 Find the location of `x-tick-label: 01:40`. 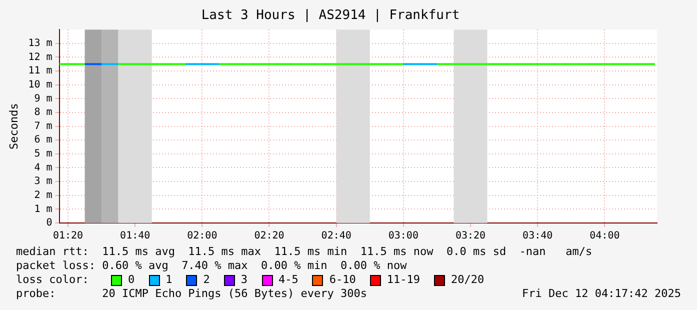

x-tick-label: 01:40 is located at coordinates (135, 236).